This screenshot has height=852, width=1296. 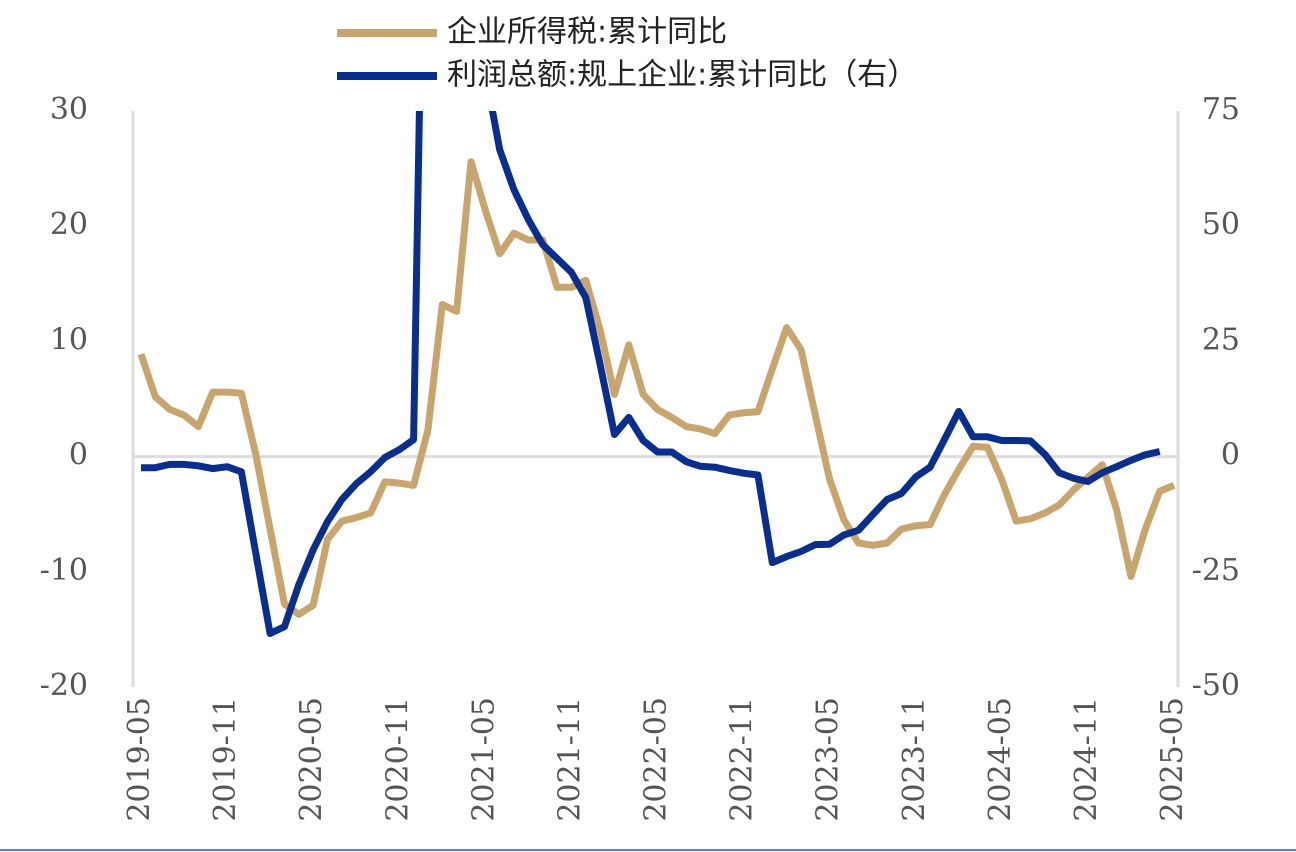 I want to click on x-tick-label: 2020-11, so click(x=397, y=759).